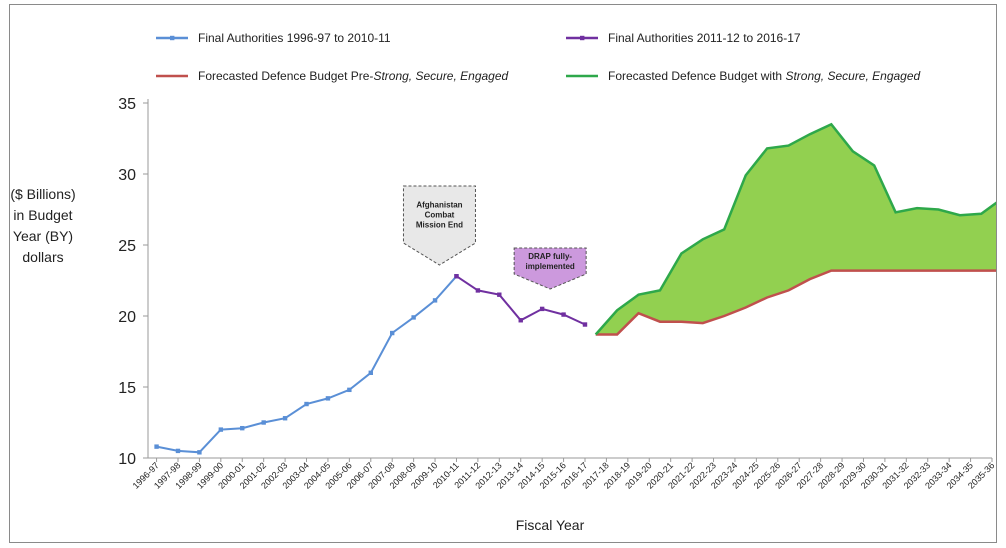 Image resolution: width=1006 pixels, height=548 pixels. What do you see at coordinates (294, 38) in the screenshot?
I see `legend-label: Final Authorities 1996-97 to 2010-11` at bounding box center [294, 38].